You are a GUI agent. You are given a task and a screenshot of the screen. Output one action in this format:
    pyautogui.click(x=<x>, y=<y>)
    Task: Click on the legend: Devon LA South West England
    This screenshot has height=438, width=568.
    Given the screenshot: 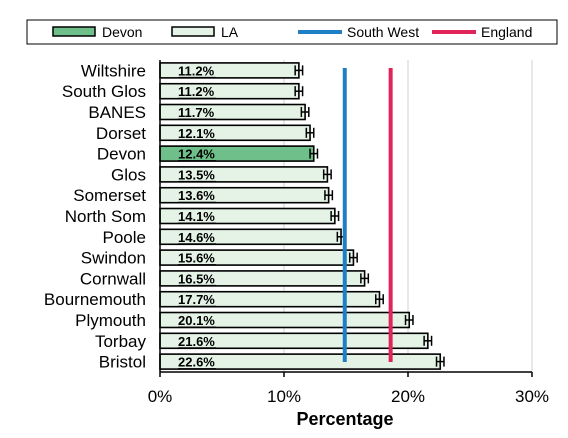 What is the action you would take?
    pyautogui.click(x=292, y=32)
    